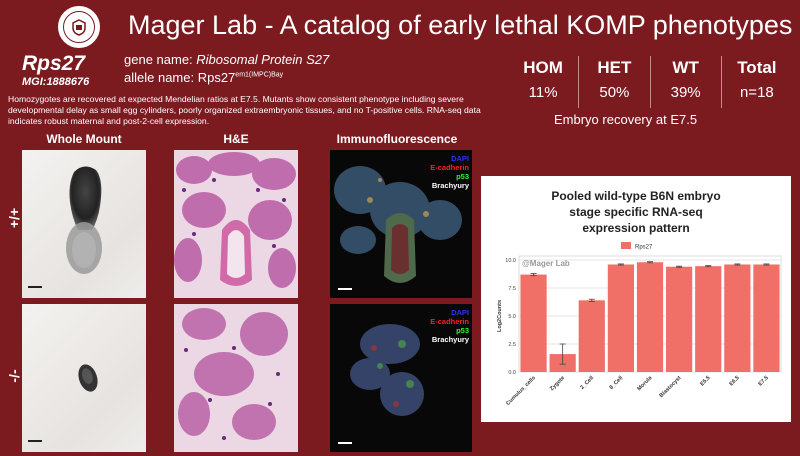 The image size is (800, 456). Describe the element at coordinates (510, 261) in the screenshot. I see `y-tick-label: 10.0` at that location.